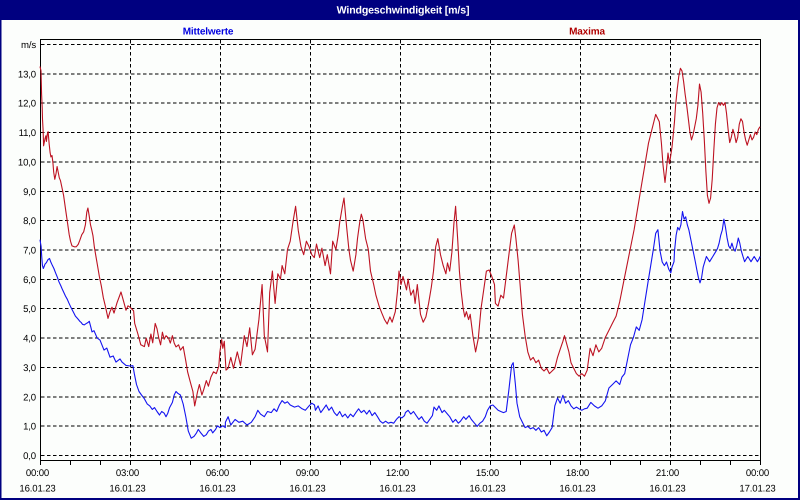 This screenshot has width=800, height=500. Describe the element at coordinates (29, 251) in the screenshot. I see `svg-text: 7,0` at that location.